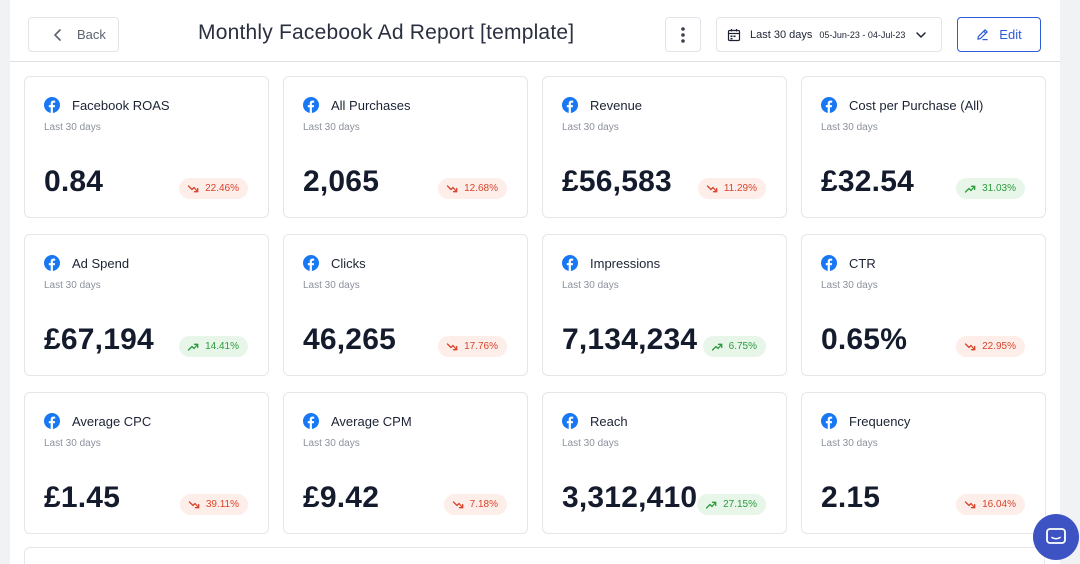  I want to click on chat-icon, so click(1056, 536).